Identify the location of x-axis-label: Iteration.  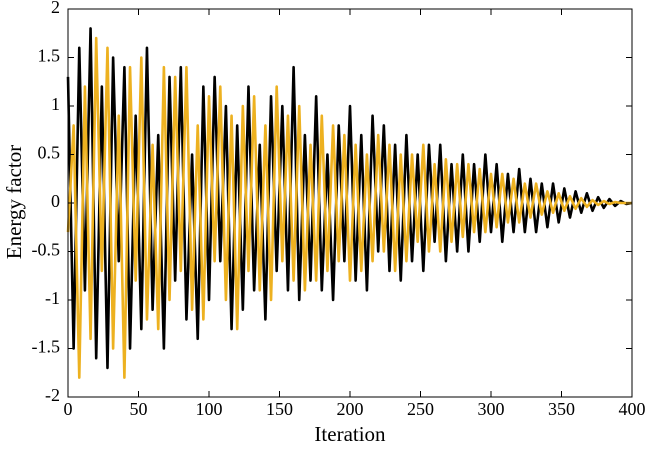
(350, 434).